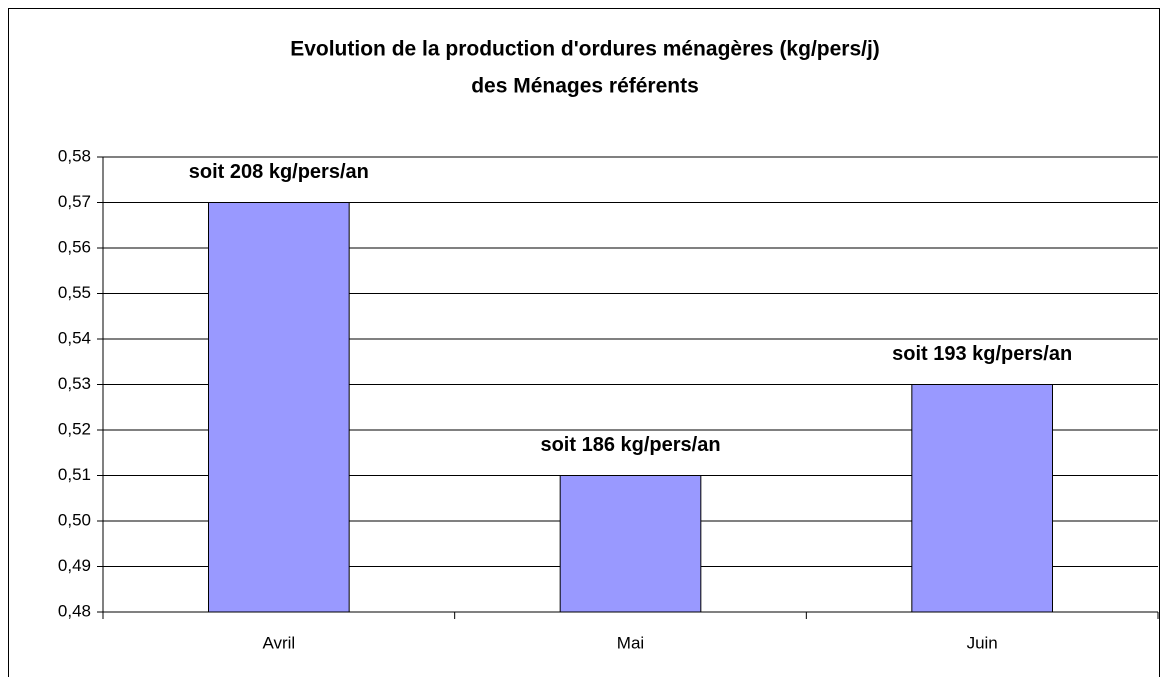  What do you see at coordinates (74, 201) in the screenshot?
I see `y-tick-label: 0,57` at bounding box center [74, 201].